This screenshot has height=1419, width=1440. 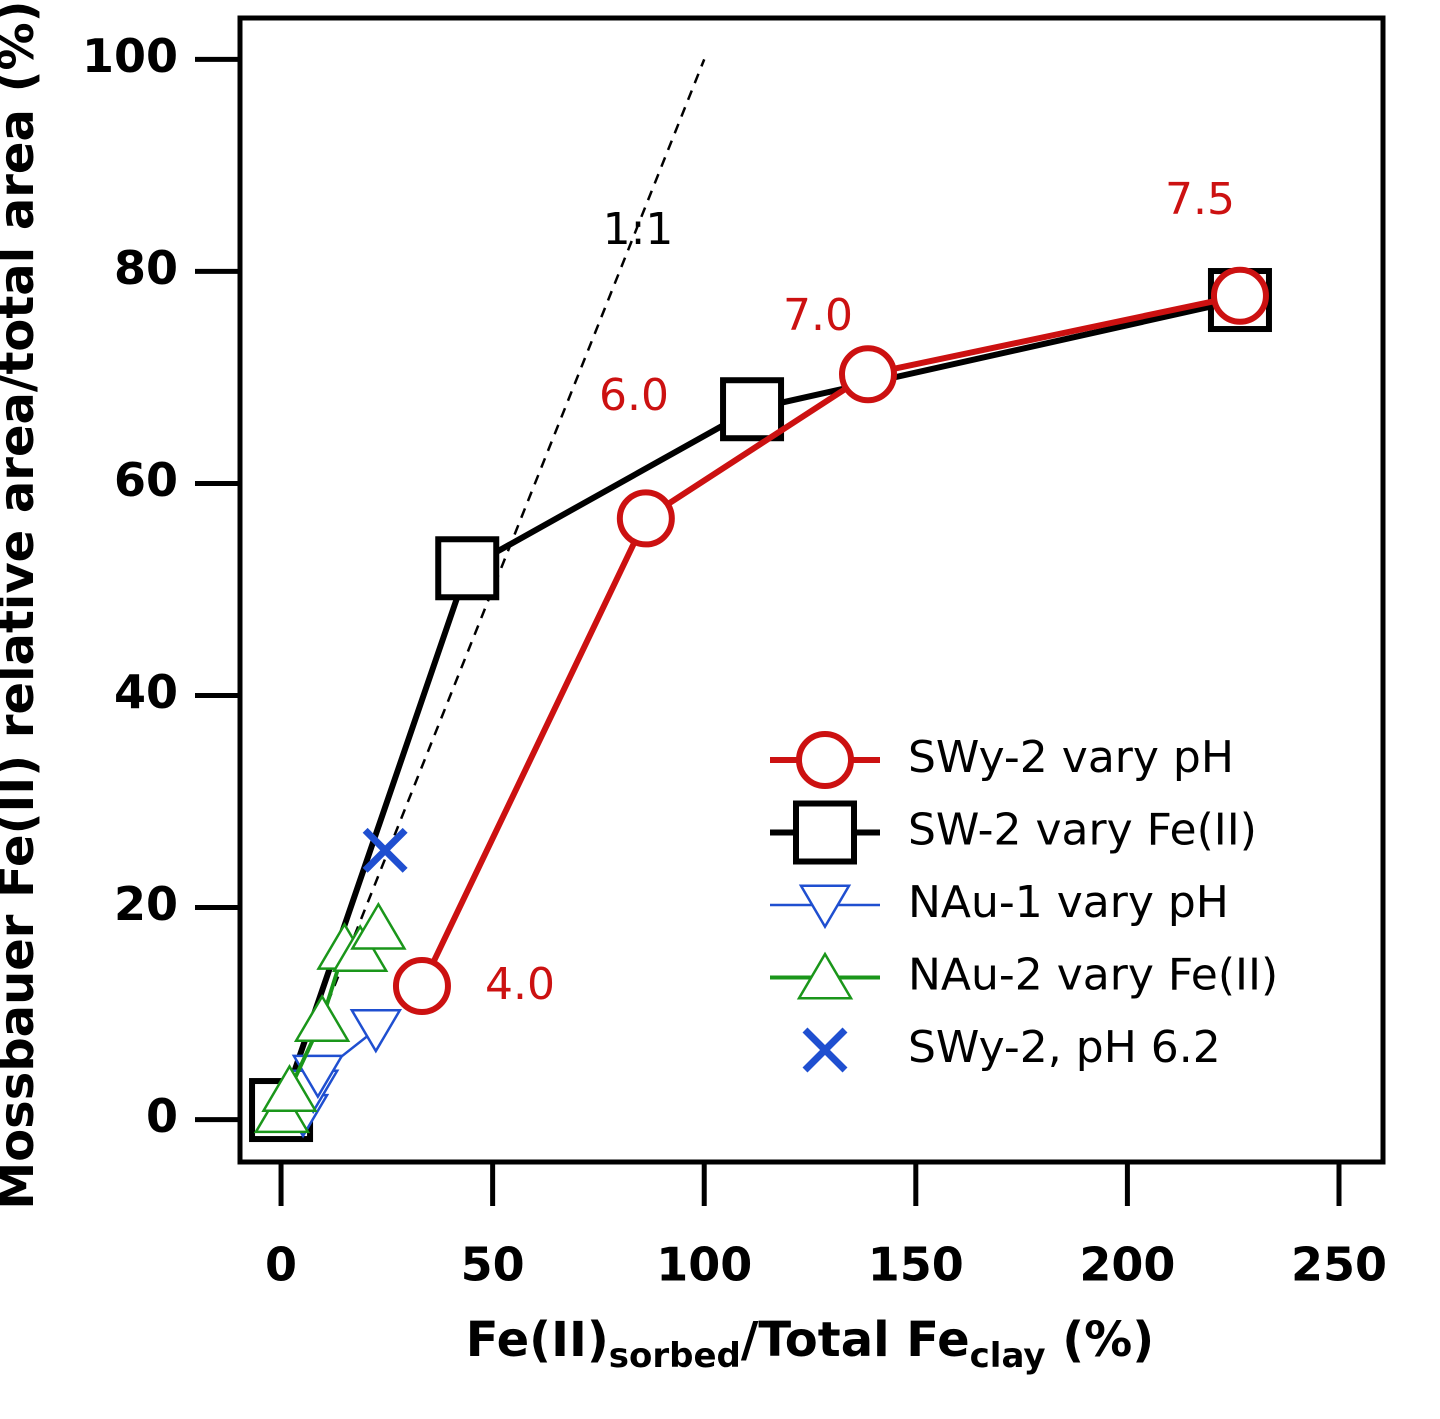 I want to click on legend-label: NAu-1 vary pH, so click(x=1068, y=902).